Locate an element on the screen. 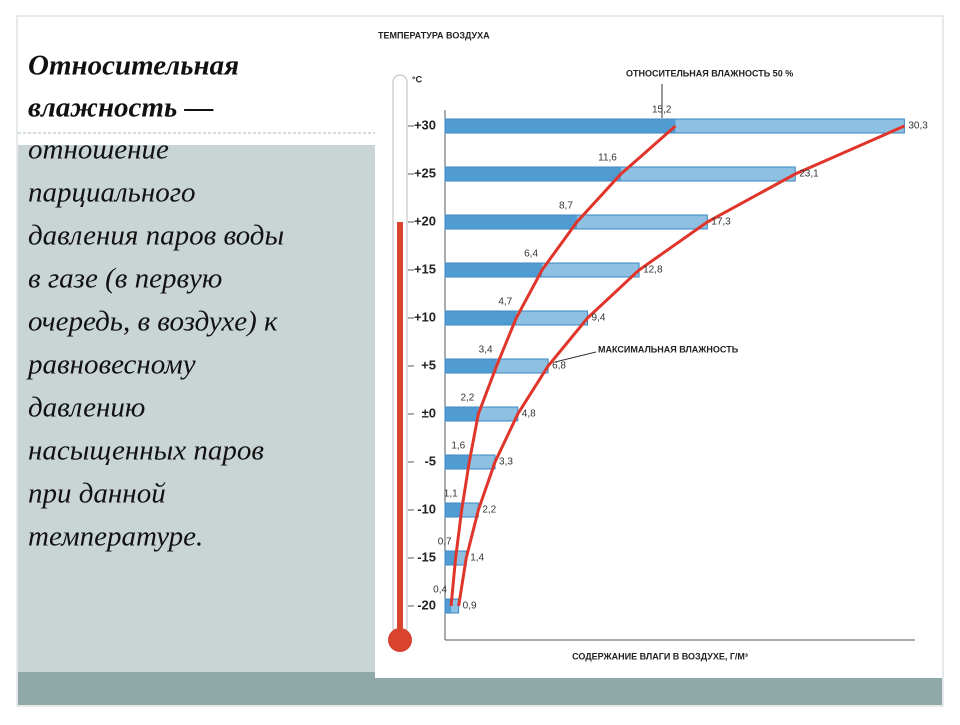 This screenshot has height=725, width=960. body-line: температуре. is located at coordinates (115, 537).